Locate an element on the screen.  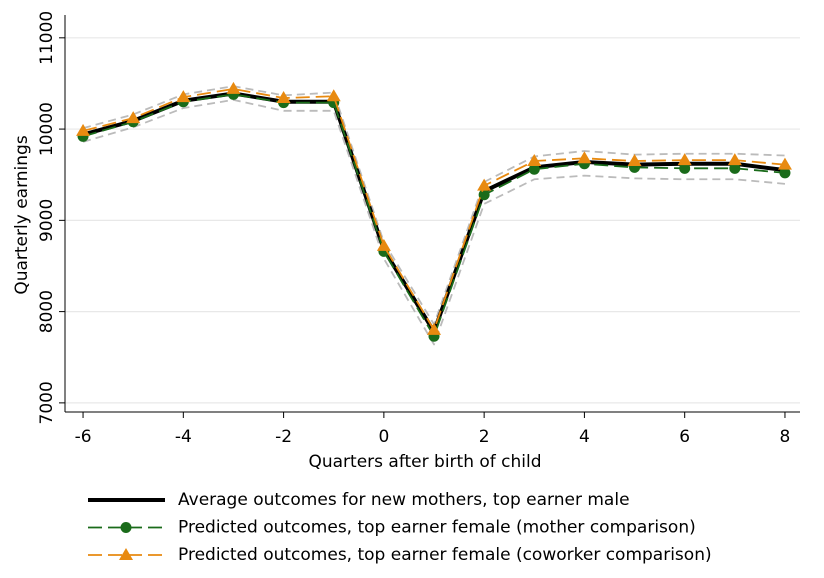
y-tick-label: 11000 is located at coordinates (47, 38).